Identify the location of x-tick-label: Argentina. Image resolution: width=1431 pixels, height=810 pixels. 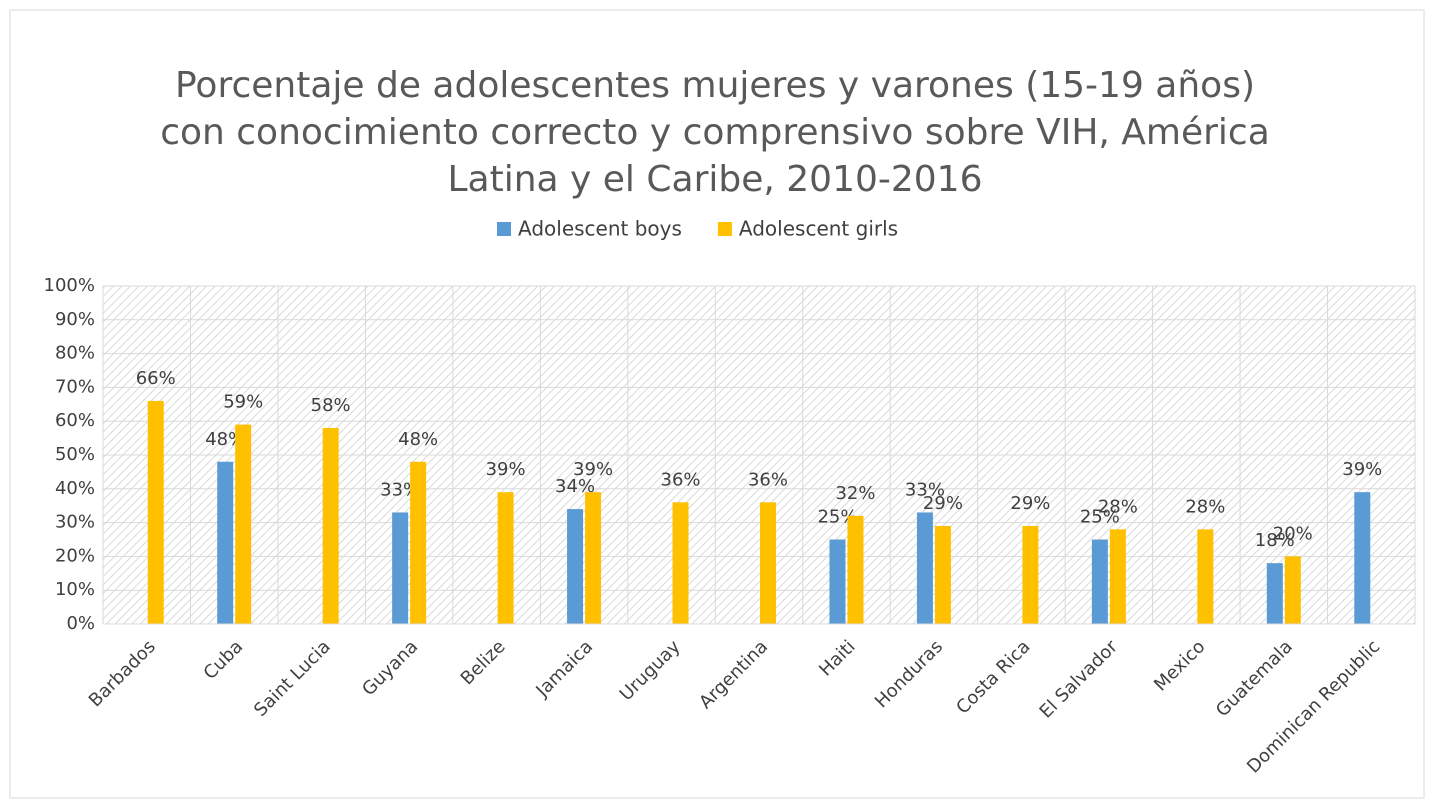
(733, 674).